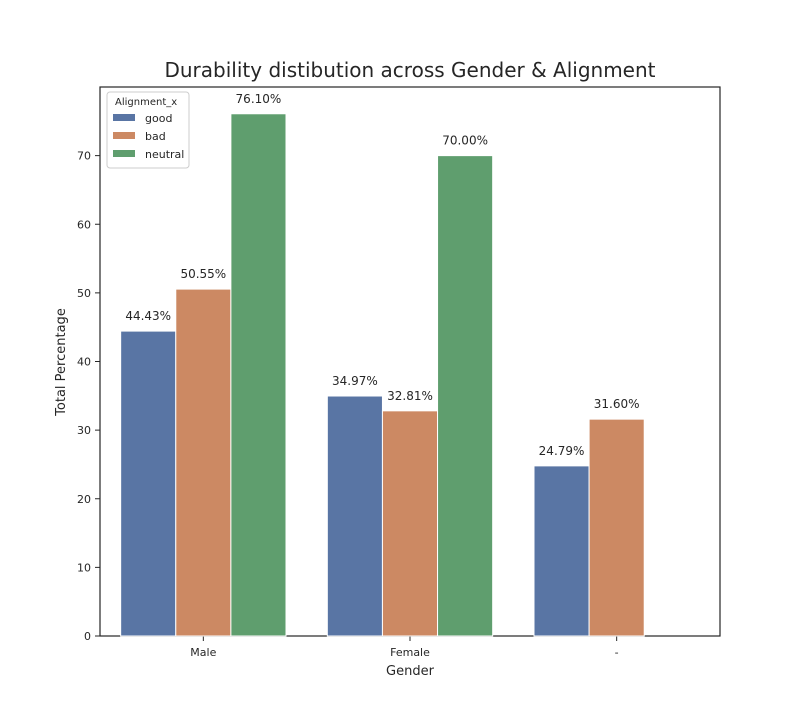 This screenshot has width=800, height=715. I want to click on y-tick-label: 60, so click(84, 224).